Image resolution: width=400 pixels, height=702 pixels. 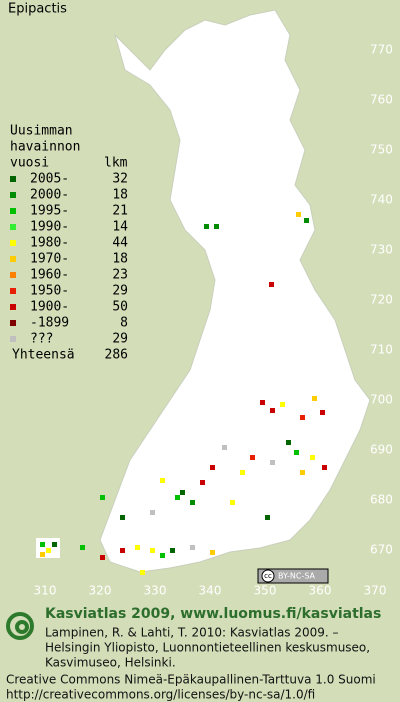 I want to click on legend-label: 1950-, so click(x=49, y=291).